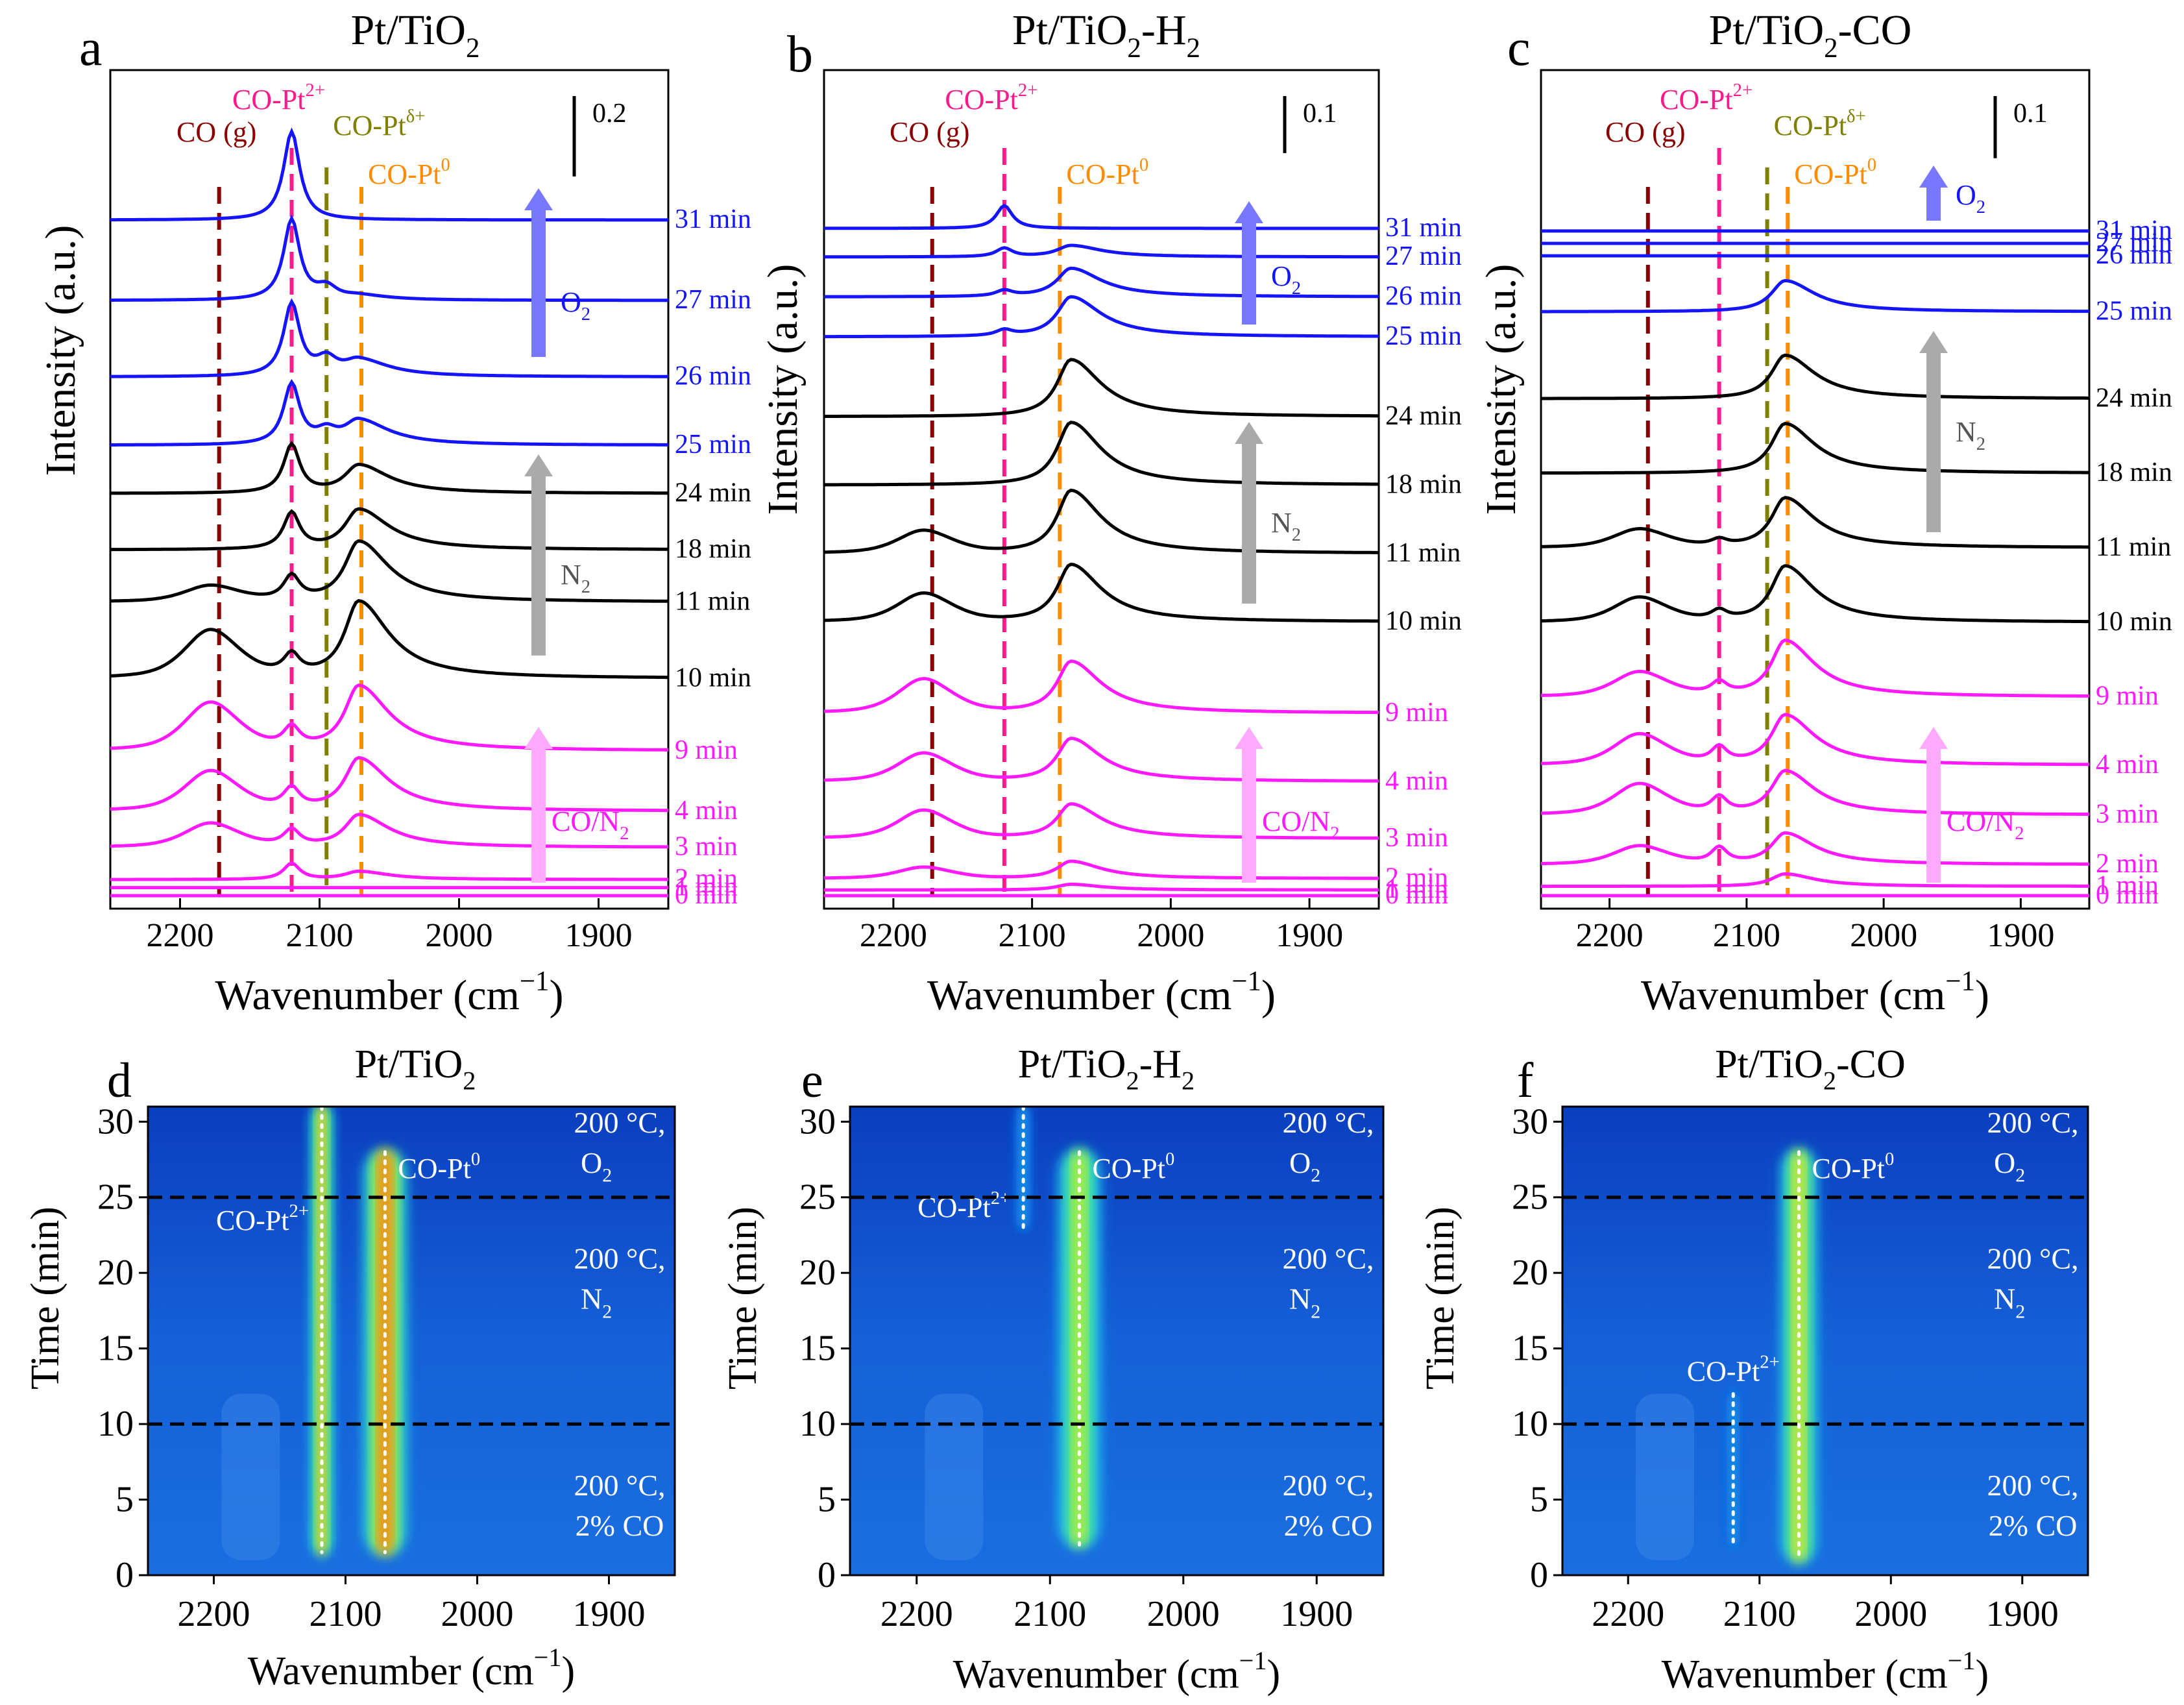  Describe the element at coordinates (1146, 1064) in the screenshot. I see `panel-title-part: -` at that location.